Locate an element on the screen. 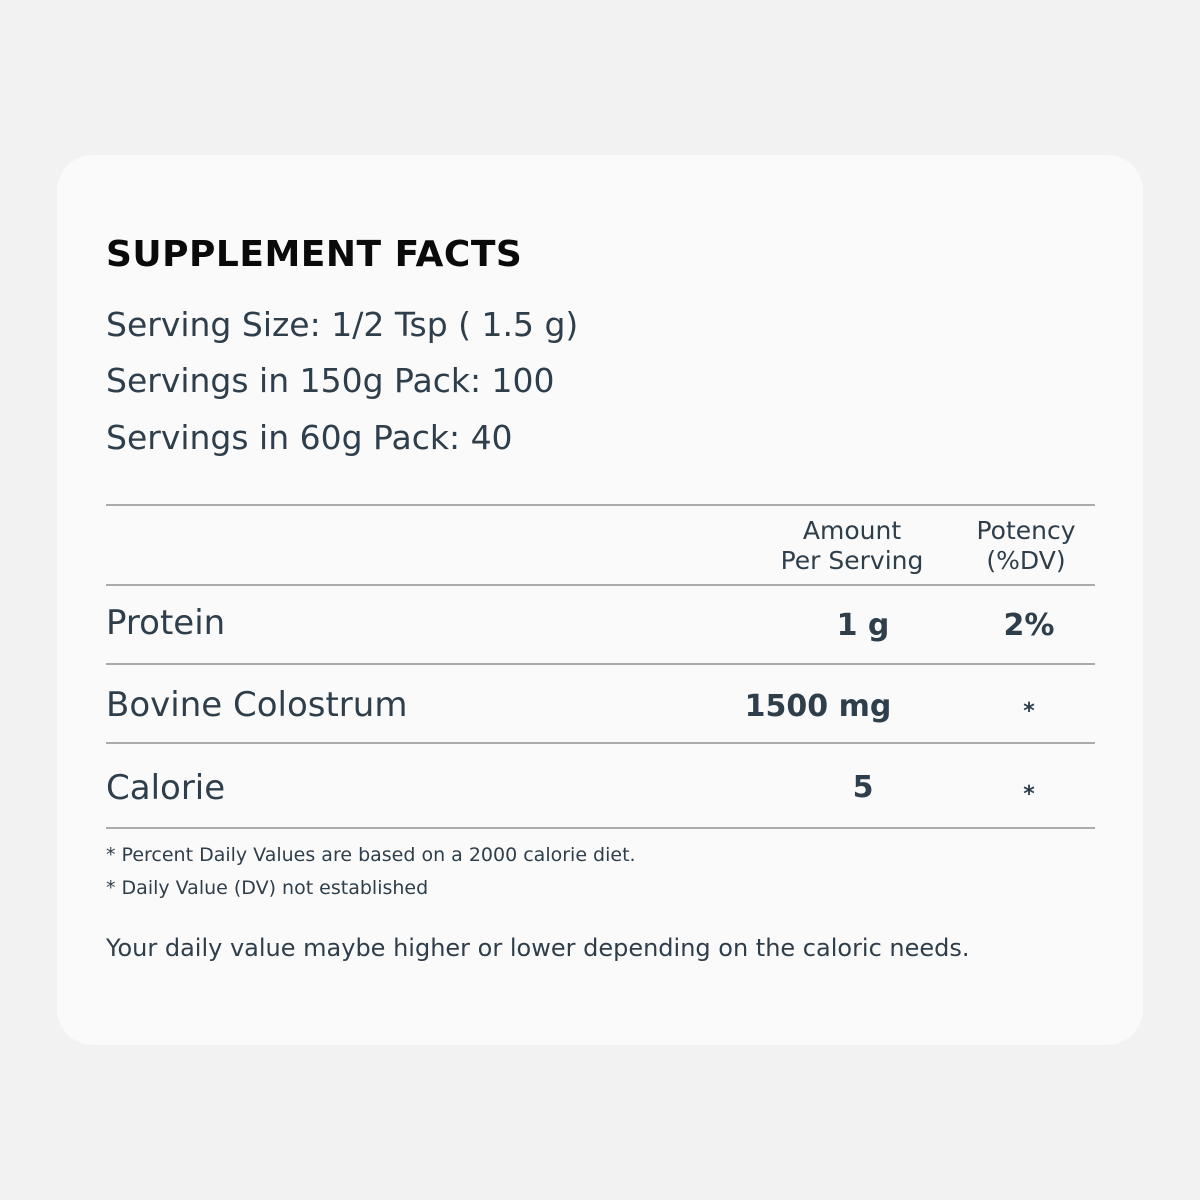 This screenshot has height=1200, width=1200. serving-size: Serving Size: 1/2 Tsp ( 1.5 g) is located at coordinates (342, 324).